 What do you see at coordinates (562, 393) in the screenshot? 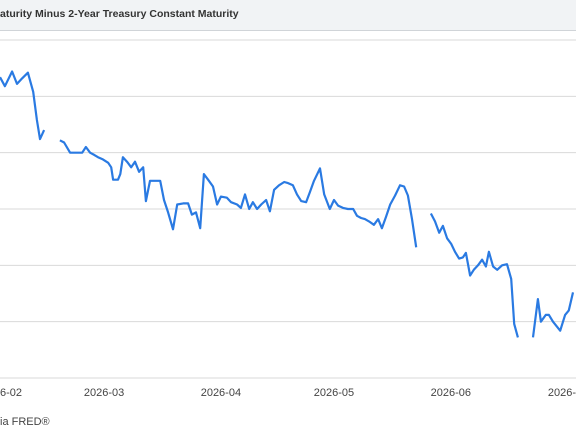
I see `x-tick-label: 2026-` at bounding box center [562, 393].